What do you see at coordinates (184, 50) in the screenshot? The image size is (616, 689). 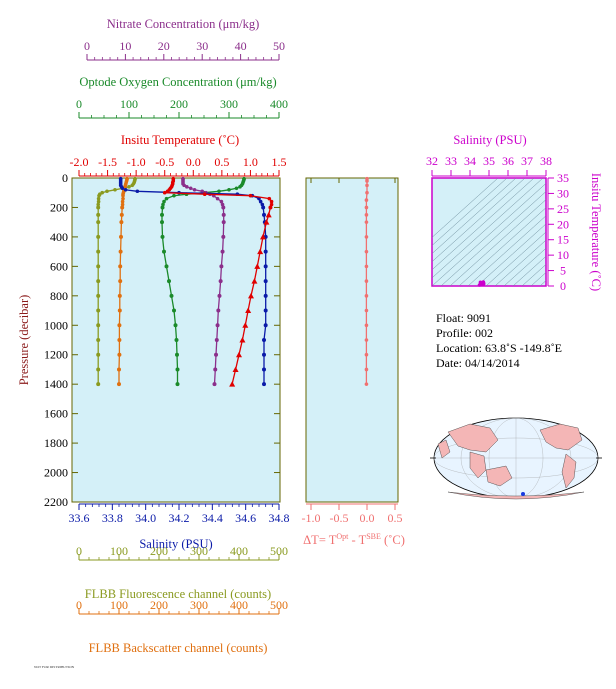 I see `nitrate-axis: 0 10 20 30 40 50` at bounding box center [184, 50].